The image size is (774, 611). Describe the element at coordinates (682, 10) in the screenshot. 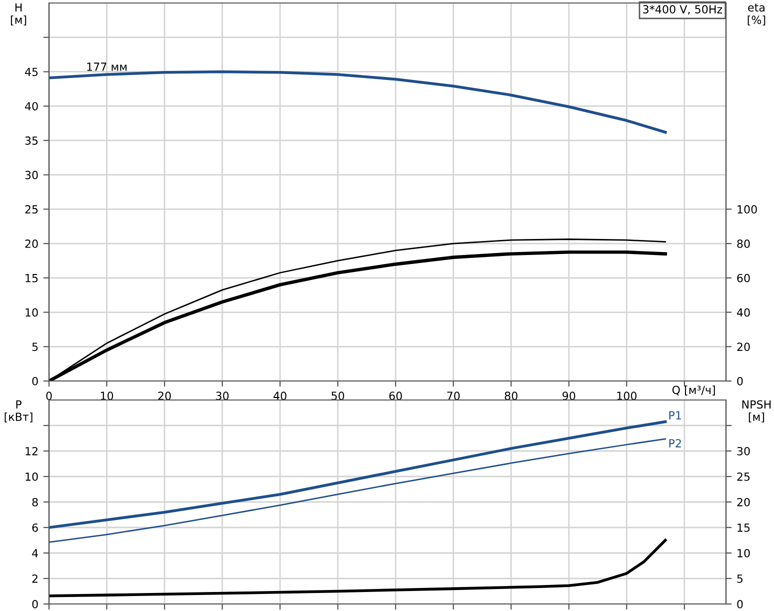

I see `annotation: 3*400 V, 50Hz` at that location.